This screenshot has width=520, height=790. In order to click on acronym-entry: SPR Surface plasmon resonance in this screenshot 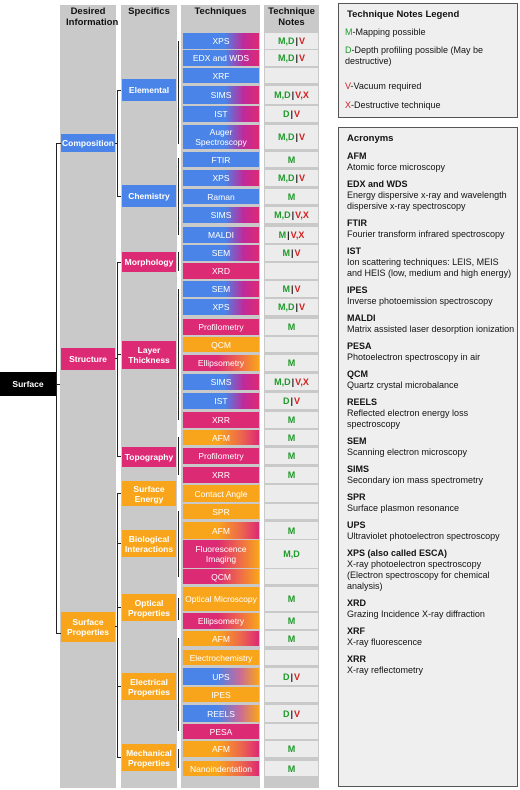, I will do `click(431, 503)`.